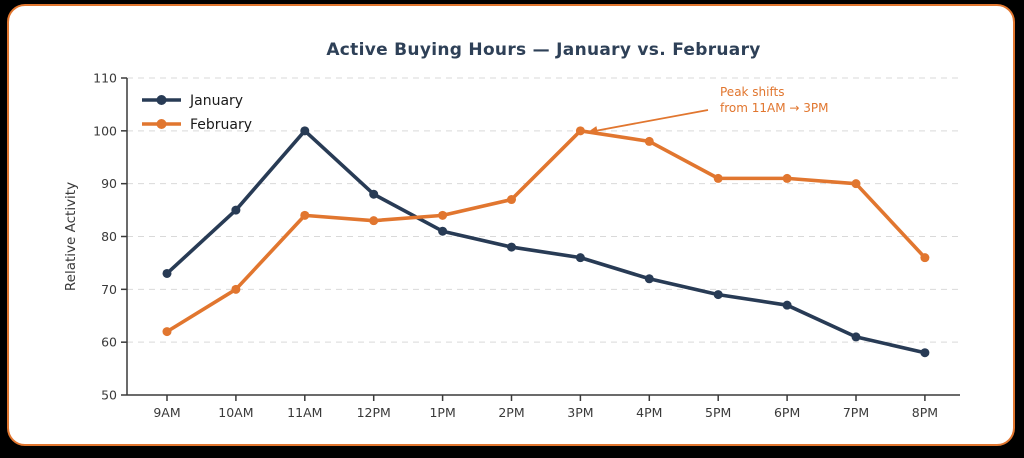  I want to click on y-tick-label: 90, so click(109, 183).